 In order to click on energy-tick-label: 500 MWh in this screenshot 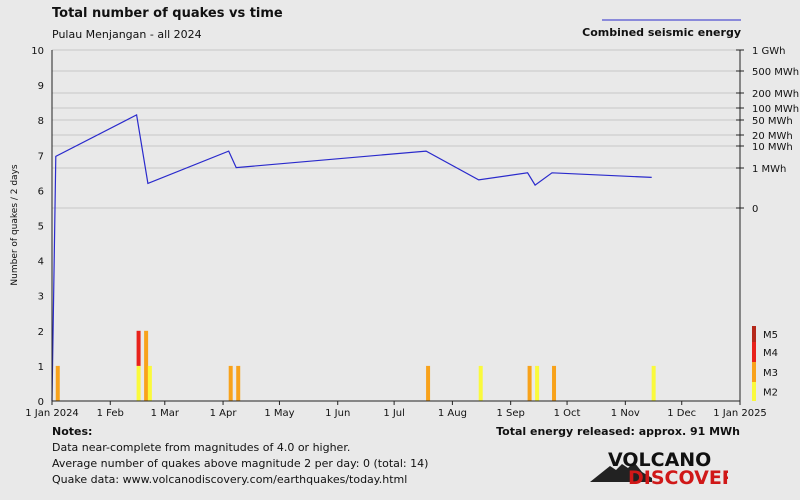, I will do `click(775, 72)`.